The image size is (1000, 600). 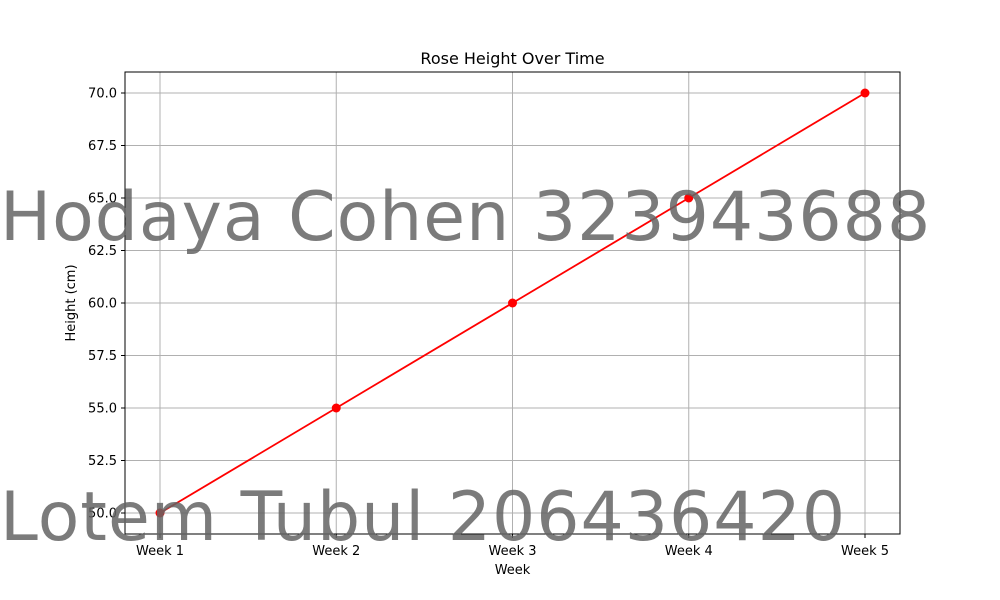 What do you see at coordinates (102, 409) in the screenshot?
I see `y-tick-label: 55.0` at bounding box center [102, 409].